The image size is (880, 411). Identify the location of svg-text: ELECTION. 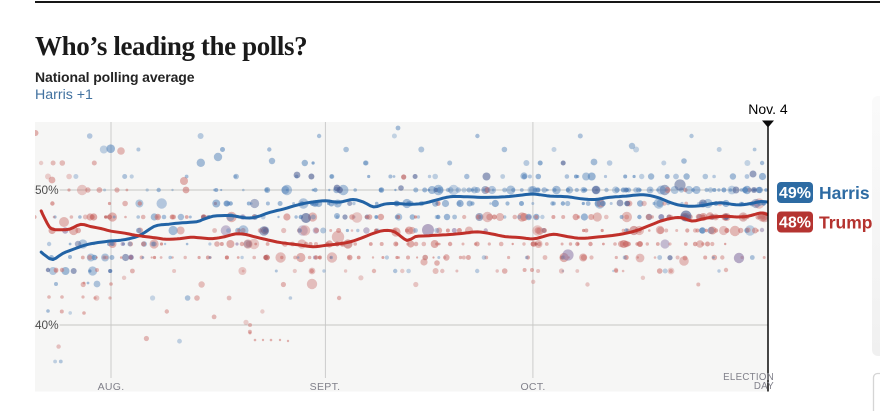
(748, 377).